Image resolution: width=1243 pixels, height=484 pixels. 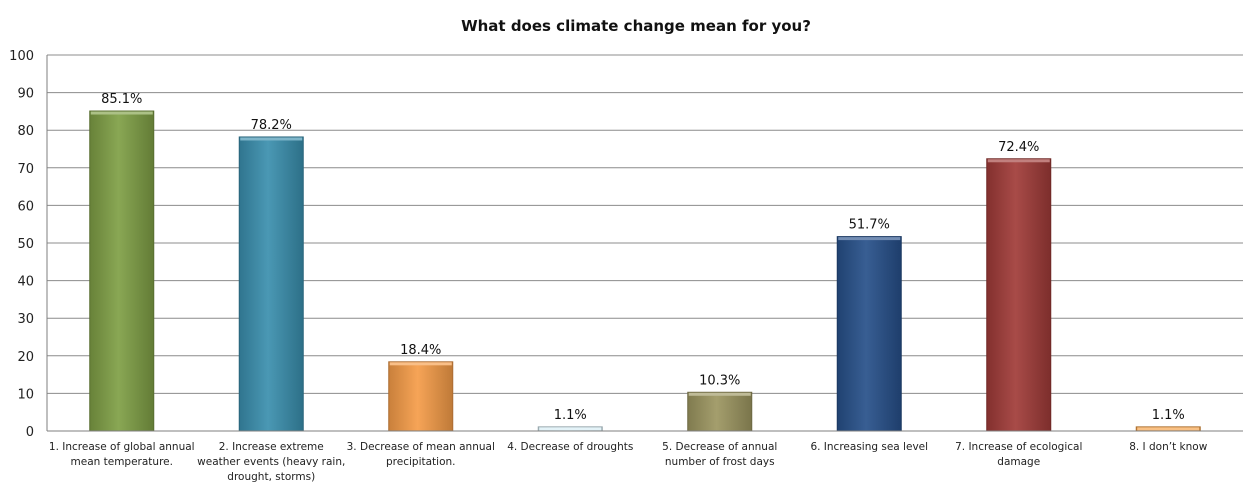 I want to click on y-tick-label: 90, so click(x=25, y=94).